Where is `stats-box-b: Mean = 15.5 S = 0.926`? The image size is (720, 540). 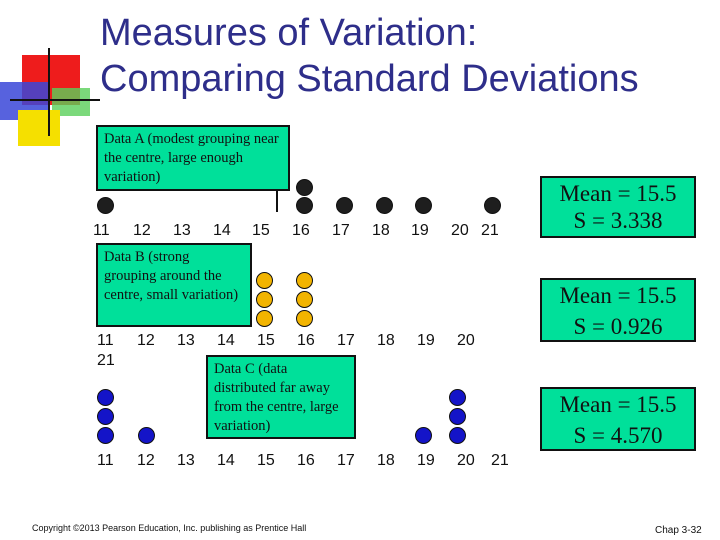
stats-box-b: Mean = 15.5 S = 0.926 is located at coordinates (618, 310).